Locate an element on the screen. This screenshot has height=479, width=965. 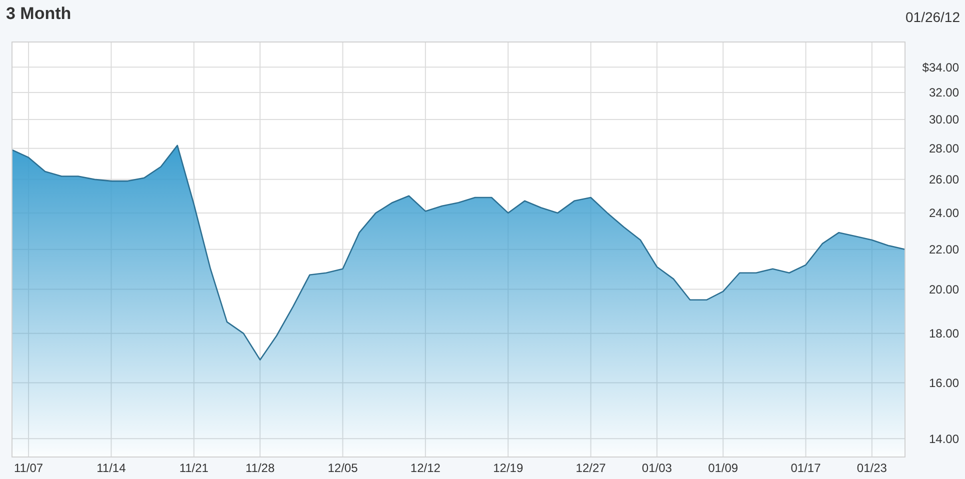
x-tick-label: 12/05 is located at coordinates (343, 468).